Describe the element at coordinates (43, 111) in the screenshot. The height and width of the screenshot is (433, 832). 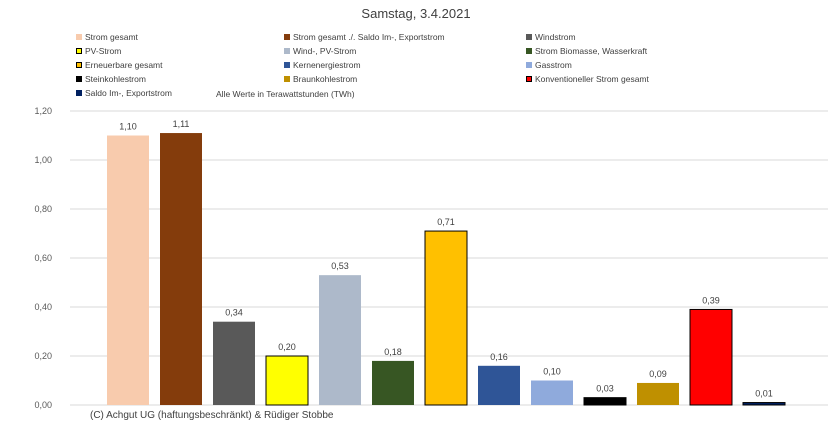
I see `y-tick-label: 1,20` at that location.